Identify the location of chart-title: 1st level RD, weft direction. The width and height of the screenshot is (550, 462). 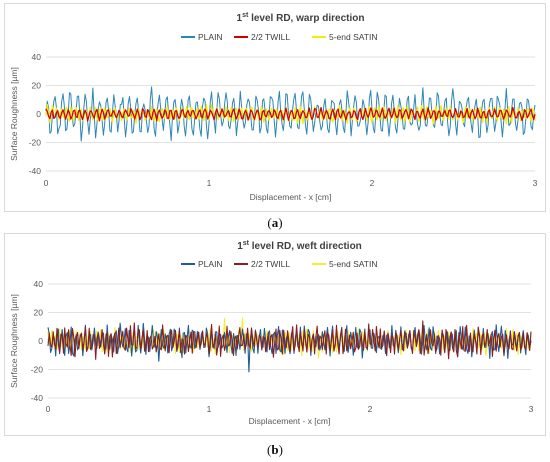
(299, 246).